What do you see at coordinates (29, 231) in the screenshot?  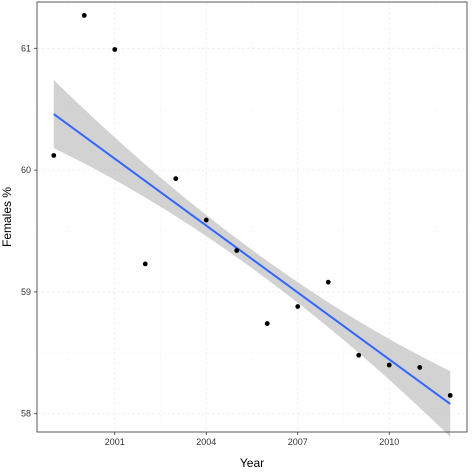 I see `y-axis: 58 59 60 61` at bounding box center [29, 231].